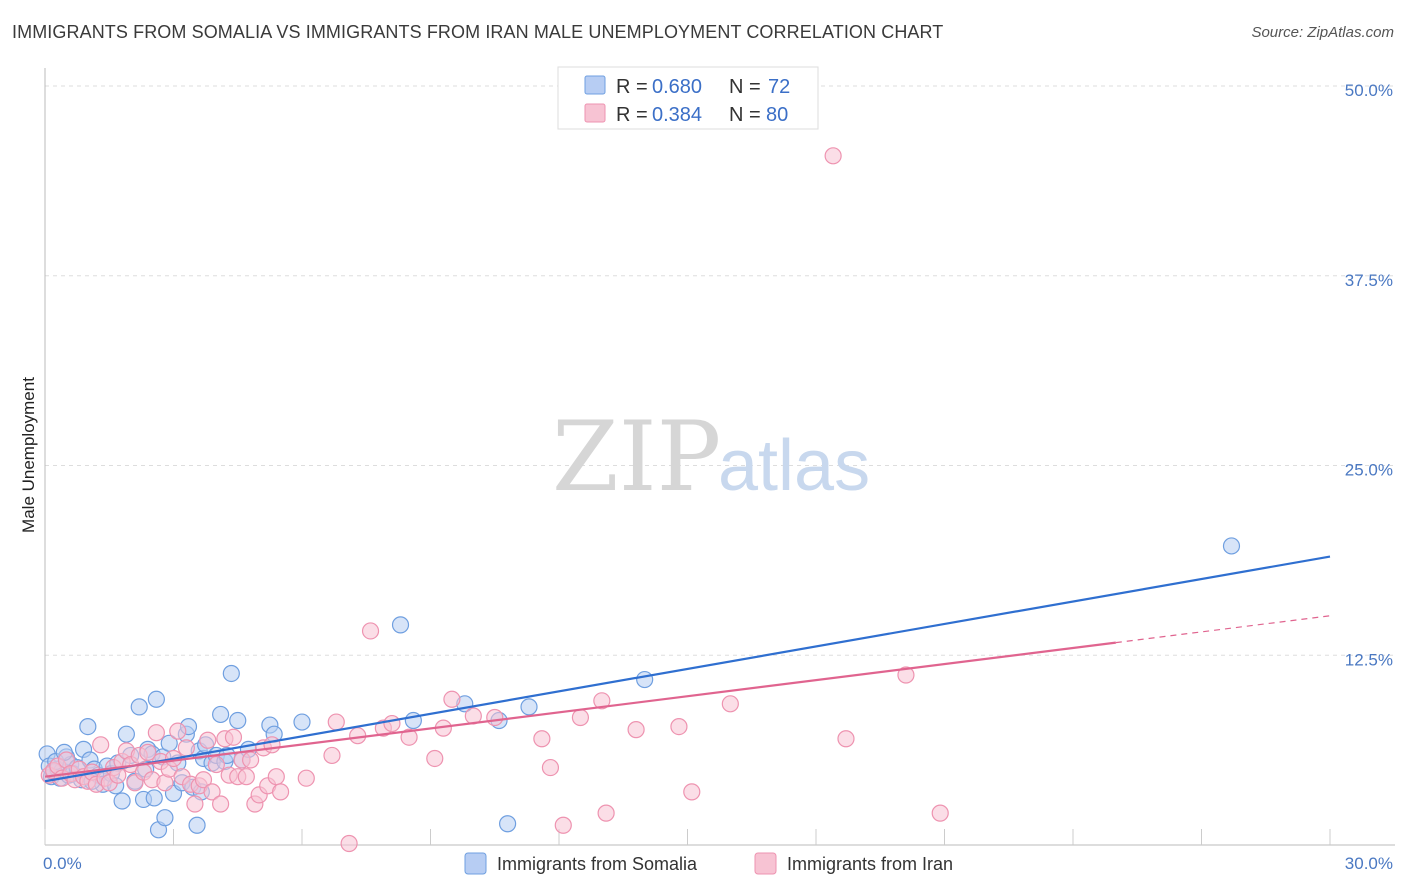  What do you see at coordinates (595, 113) in the screenshot?
I see `legend-swatch-iran` at bounding box center [595, 113].